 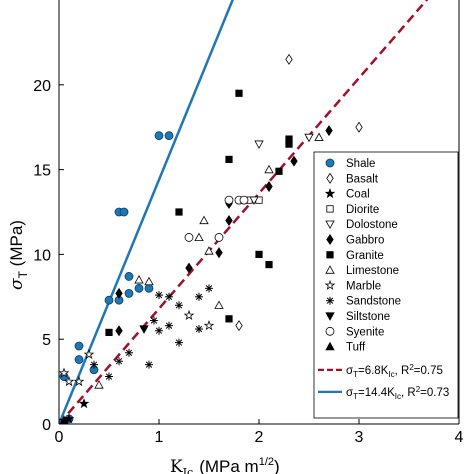 What do you see at coordinates (368, 317) in the screenshot?
I see `legend-label: Siltstone` at bounding box center [368, 317].